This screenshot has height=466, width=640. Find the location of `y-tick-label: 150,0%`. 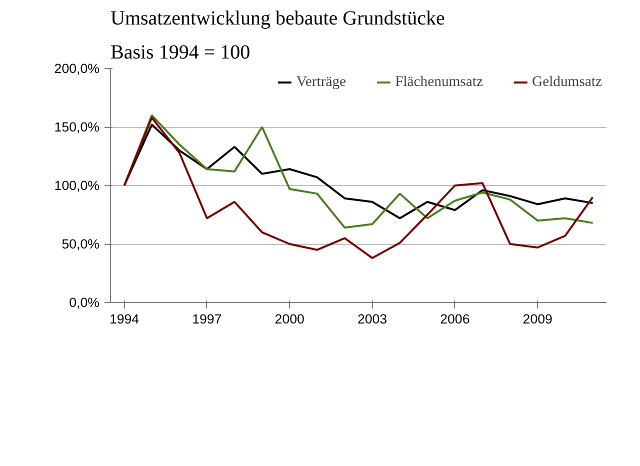

y-tick-label: 150,0% is located at coordinates (77, 127).